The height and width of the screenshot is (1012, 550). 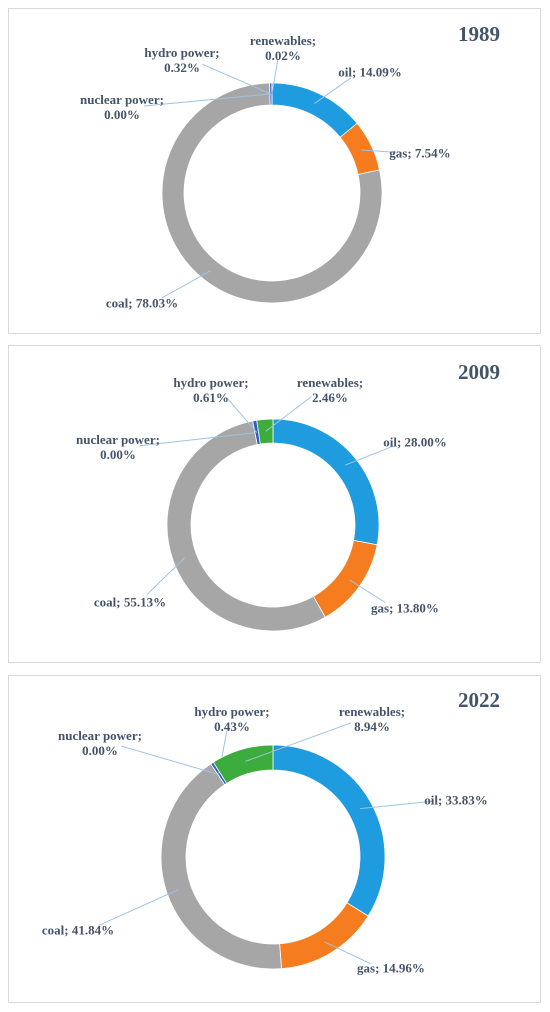 I want to click on data-label: oil; 33.83%, so click(x=456, y=800).